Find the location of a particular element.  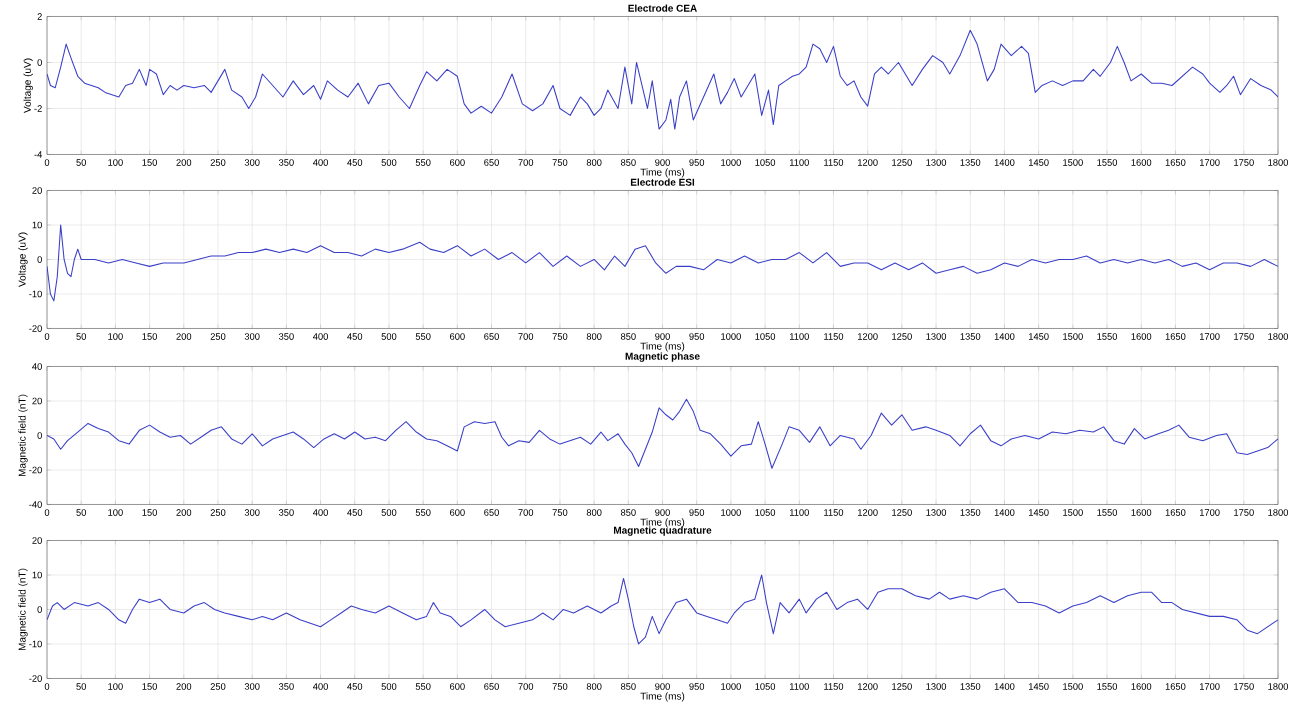

x-tick-label: 950 is located at coordinates (697, 686).